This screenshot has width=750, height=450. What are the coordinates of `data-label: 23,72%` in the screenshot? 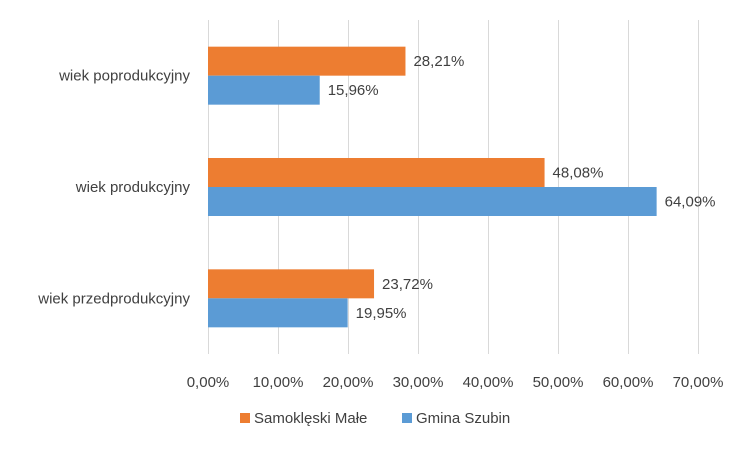 It's located at (407, 284).